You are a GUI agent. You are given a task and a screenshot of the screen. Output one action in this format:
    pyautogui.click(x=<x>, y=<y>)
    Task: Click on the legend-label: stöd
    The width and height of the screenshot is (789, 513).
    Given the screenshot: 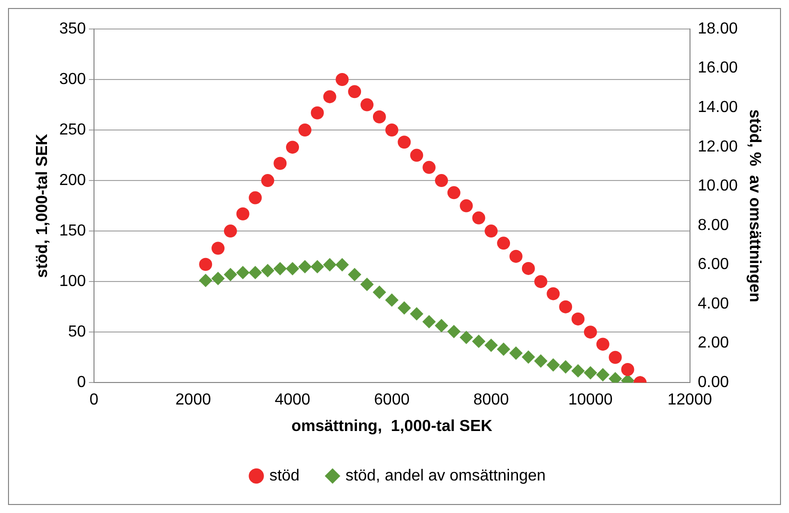 What is the action you would take?
    pyautogui.click(x=284, y=475)
    